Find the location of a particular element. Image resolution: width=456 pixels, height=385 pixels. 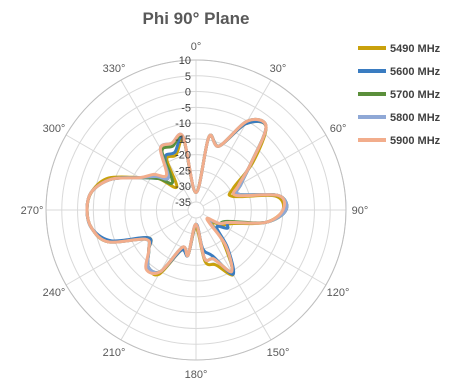

legend-label: 5490 MHz is located at coordinates (415, 49).